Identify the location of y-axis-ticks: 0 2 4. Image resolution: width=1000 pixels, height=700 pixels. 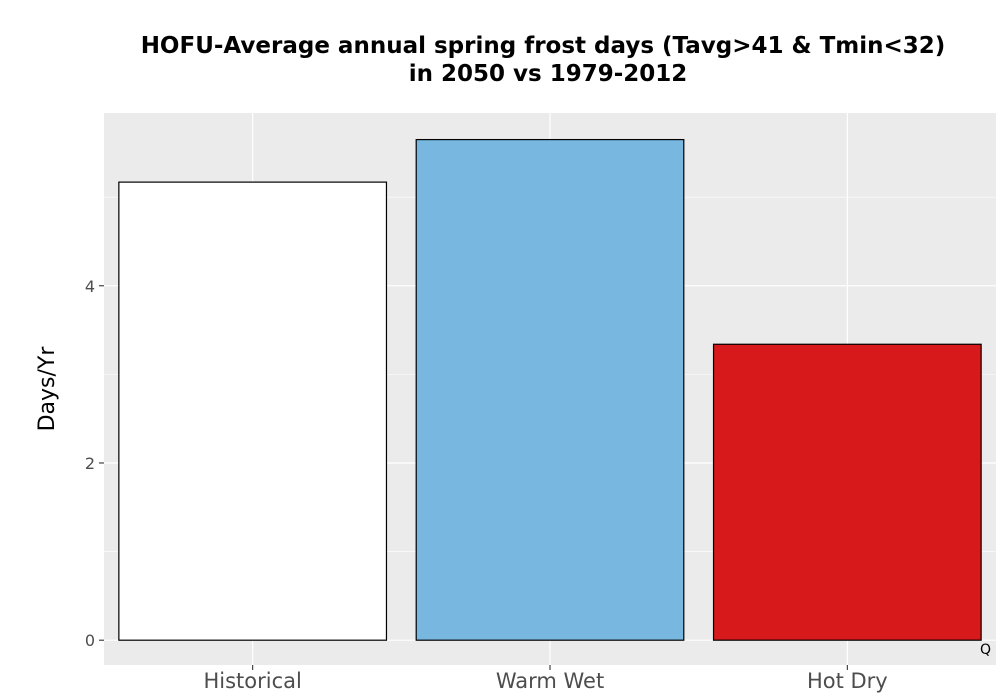
(94, 463).